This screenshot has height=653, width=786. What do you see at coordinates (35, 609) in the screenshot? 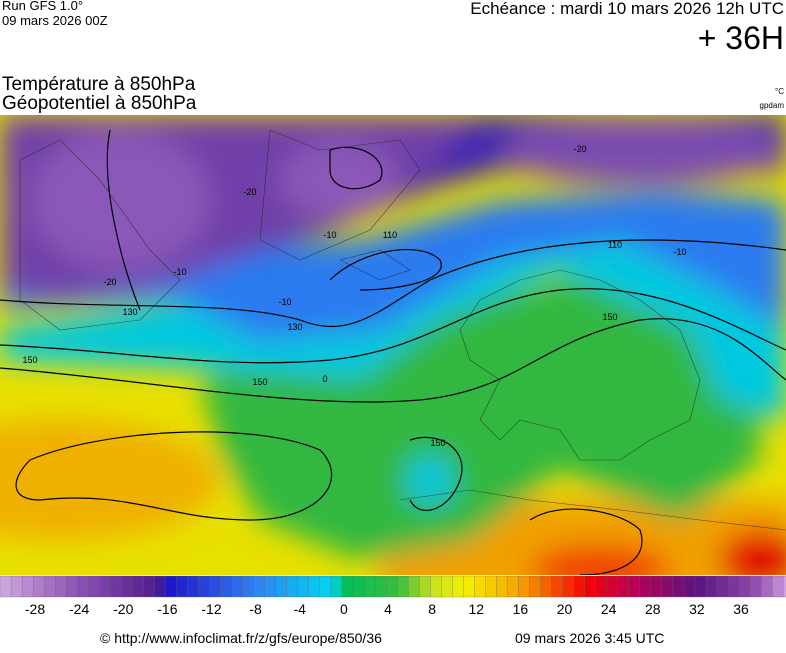
I see `colorbar-tick-label: -28` at bounding box center [35, 609].